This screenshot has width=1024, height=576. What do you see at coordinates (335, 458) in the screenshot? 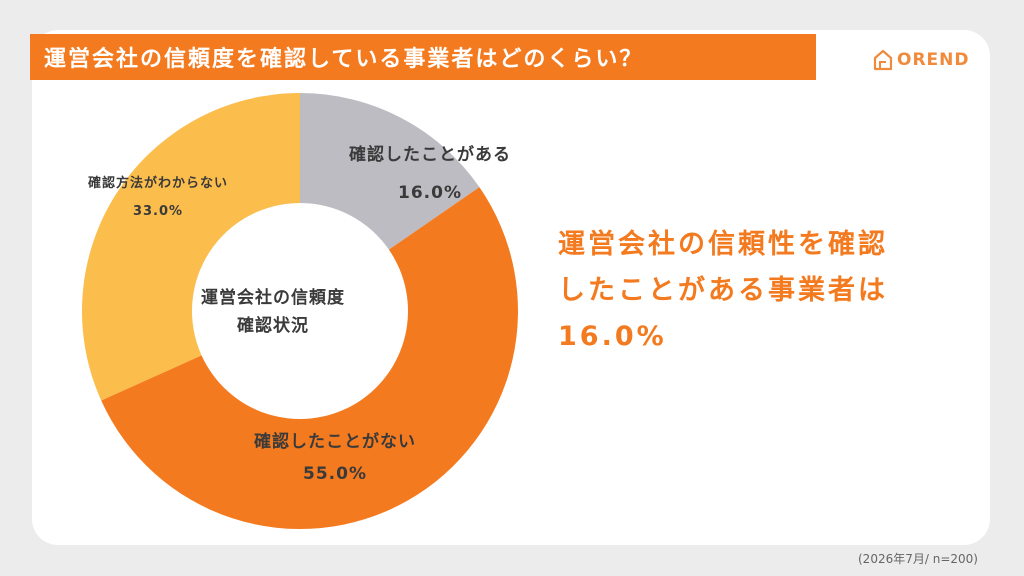
I see `slice-label-not-checked: 確認したことがない 55.0%` at bounding box center [335, 458].